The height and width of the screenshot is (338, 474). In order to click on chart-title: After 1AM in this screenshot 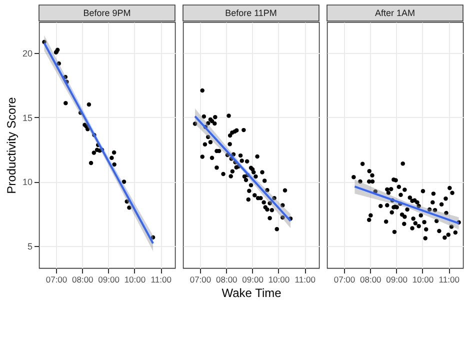, I will do `click(395, 13)`.